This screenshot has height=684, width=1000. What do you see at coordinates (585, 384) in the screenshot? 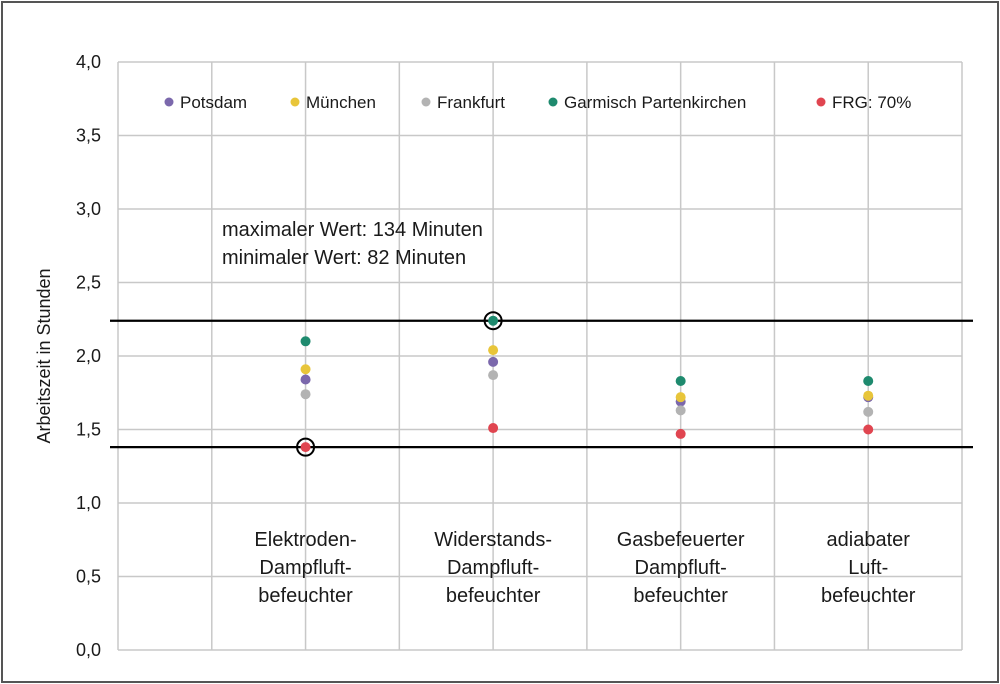
I see `data-points` at bounding box center [585, 384].